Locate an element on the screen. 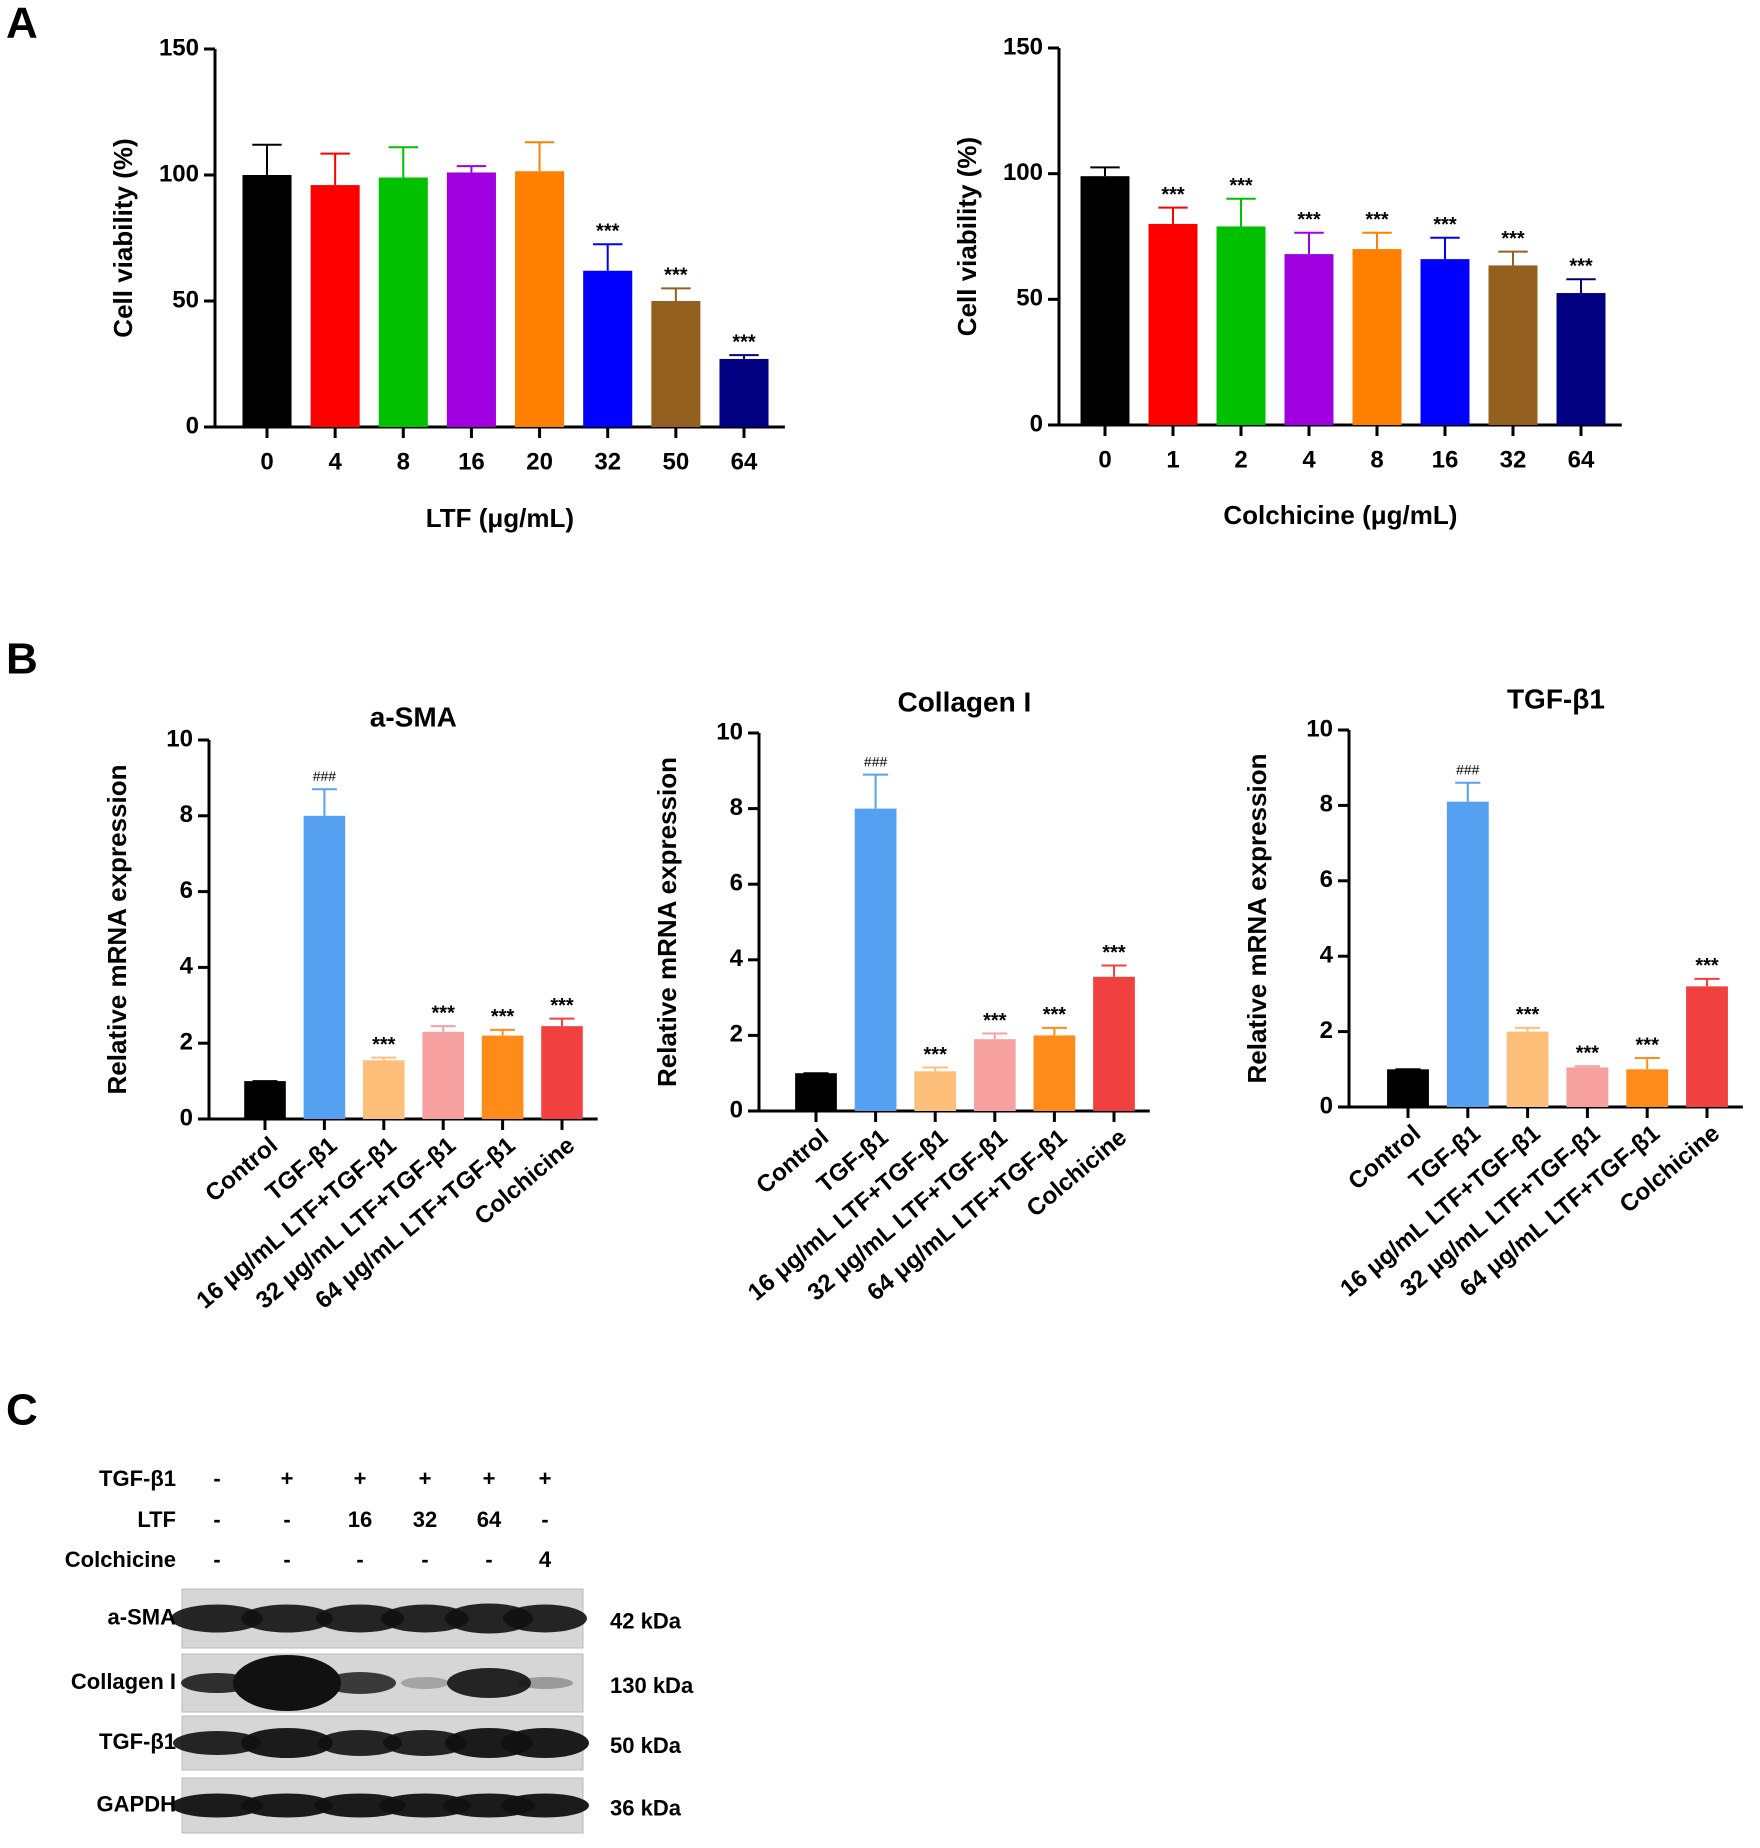 Image resolution: width=1760 pixels, height=1848 pixels. condition-label: TGF-β1 is located at coordinates (137, 1478).